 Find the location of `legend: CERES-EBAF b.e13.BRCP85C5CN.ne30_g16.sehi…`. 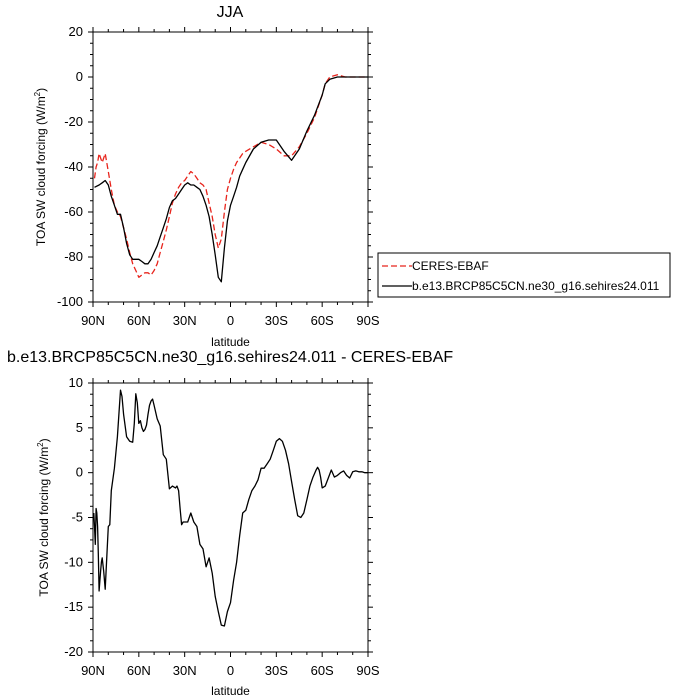

legend: CERES-EBAF b.e13.BRCP85C5CN.ne30_g16.sehi… is located at coordinates (524, 275).